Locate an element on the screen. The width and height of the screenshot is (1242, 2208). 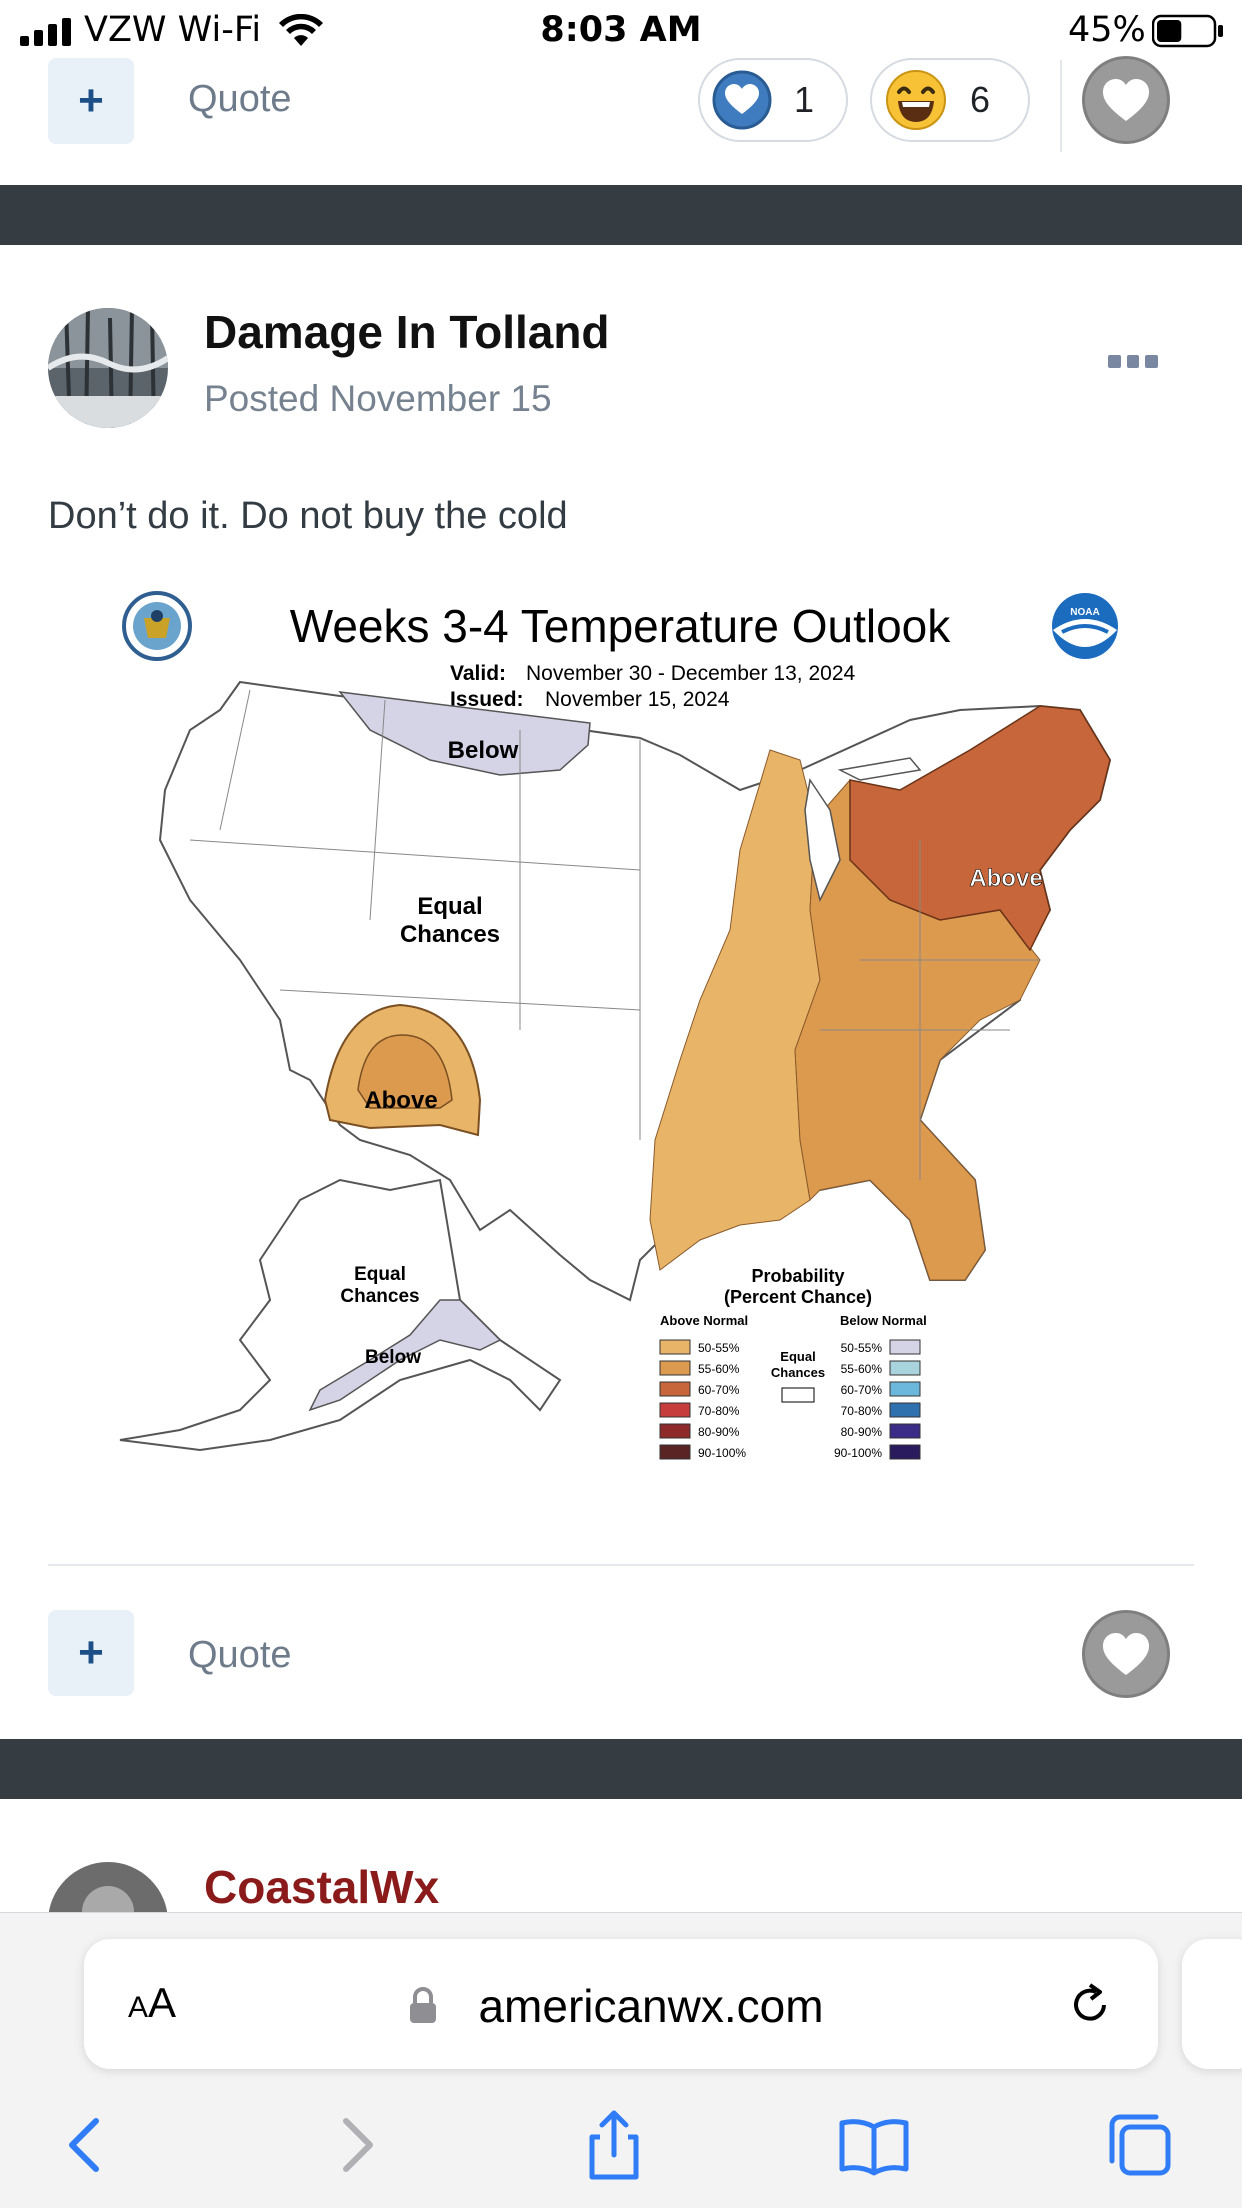
carrier-label: VZW Wi-Fi is located at coordinates (173, 30).